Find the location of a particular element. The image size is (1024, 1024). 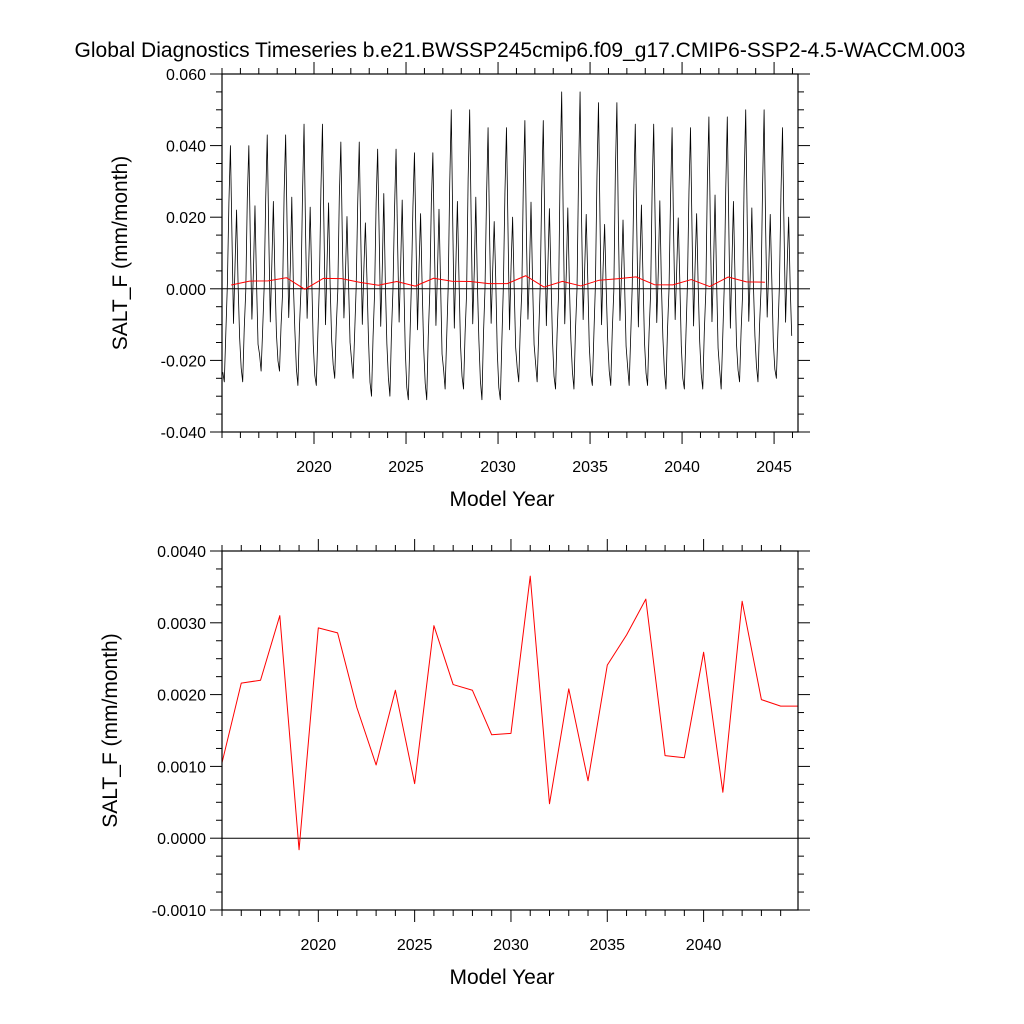

y-tick-label: 0.0020 is located at coordinates (181, 696).